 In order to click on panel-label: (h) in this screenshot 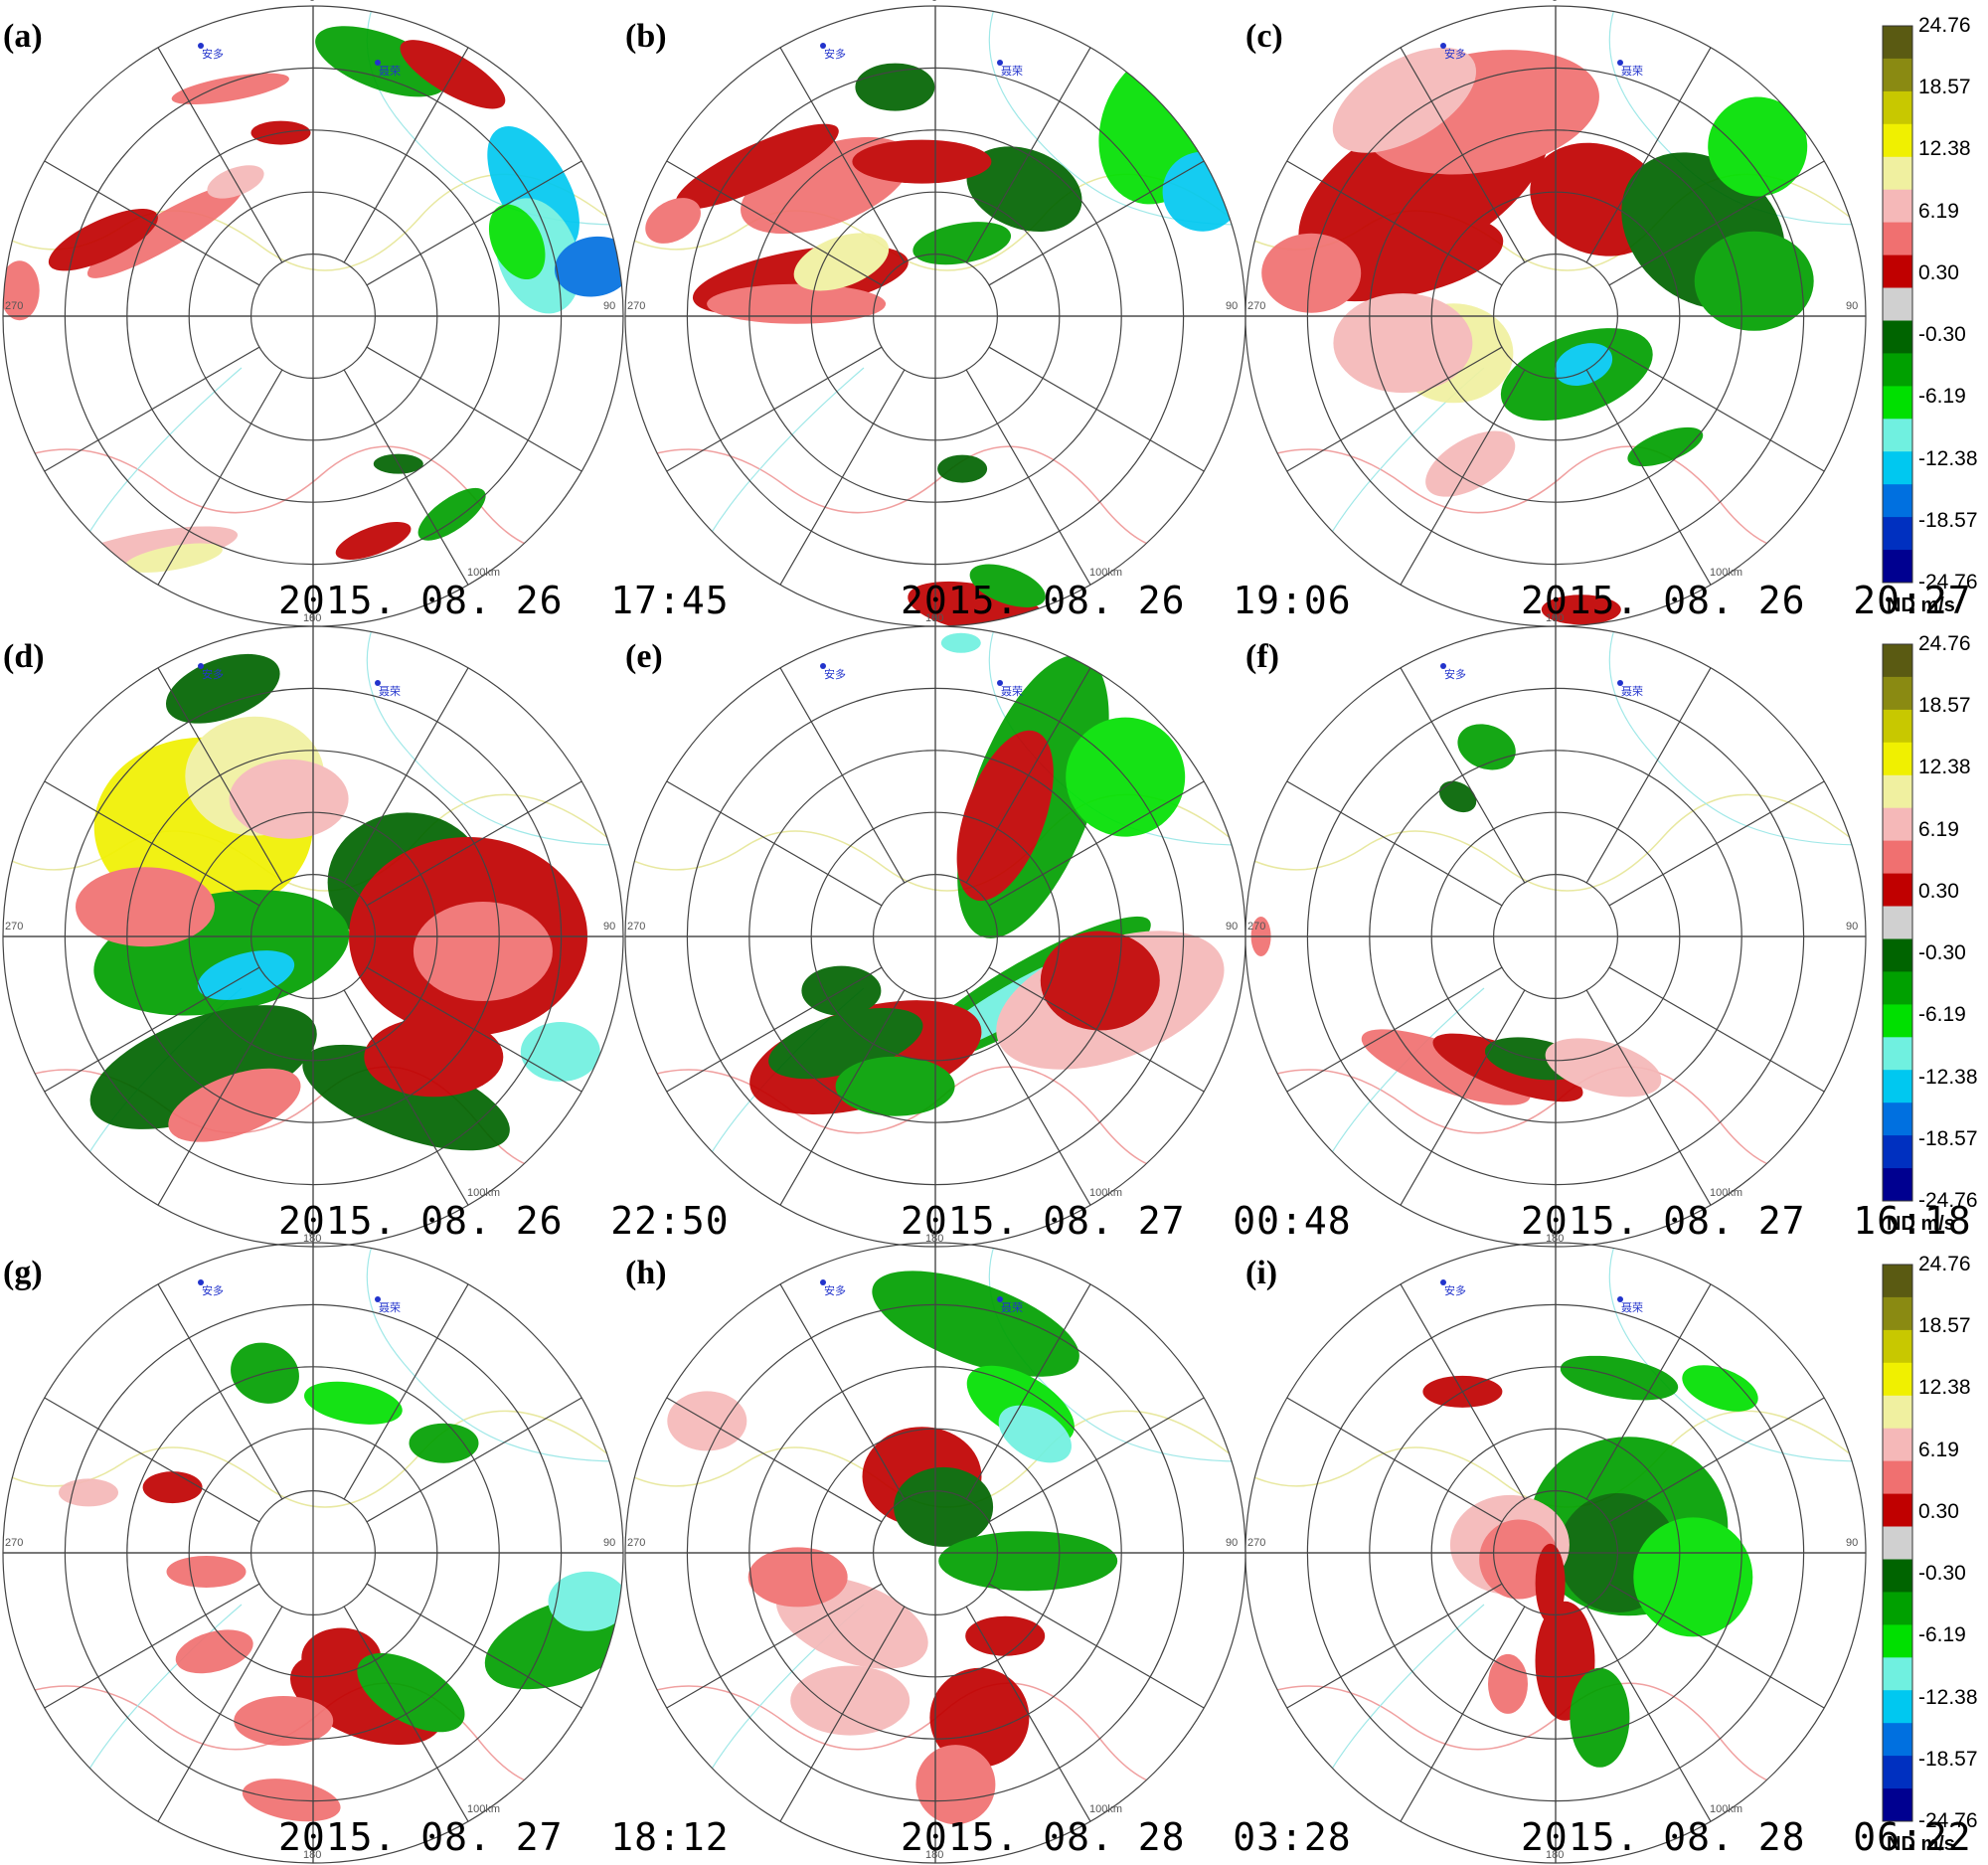, I will do `click(646, 1273)`.